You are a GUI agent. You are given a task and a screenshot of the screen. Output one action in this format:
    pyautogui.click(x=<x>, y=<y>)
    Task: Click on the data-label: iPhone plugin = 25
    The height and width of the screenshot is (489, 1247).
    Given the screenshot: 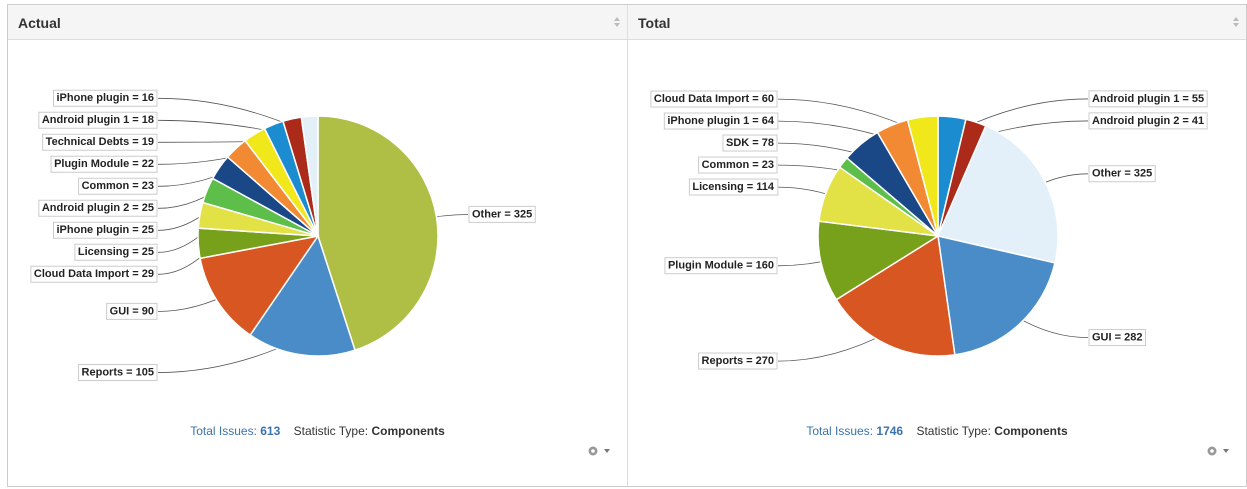 What is the action you would take?
    pyautogui.click(x=106, y=230)
    